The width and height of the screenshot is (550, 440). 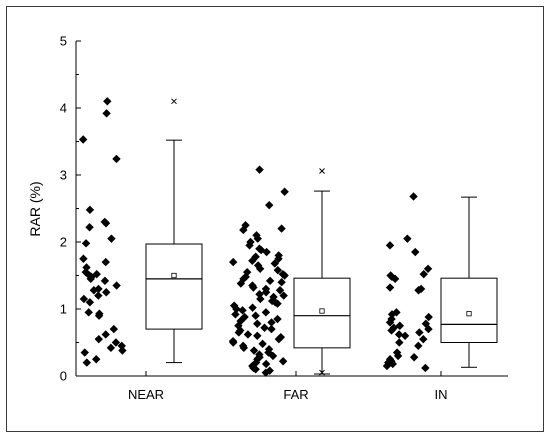 What do you see at coordinates (63, 41) in the screenshot?
I see `y-tick-label: 5` at bounding box center [63, 41].